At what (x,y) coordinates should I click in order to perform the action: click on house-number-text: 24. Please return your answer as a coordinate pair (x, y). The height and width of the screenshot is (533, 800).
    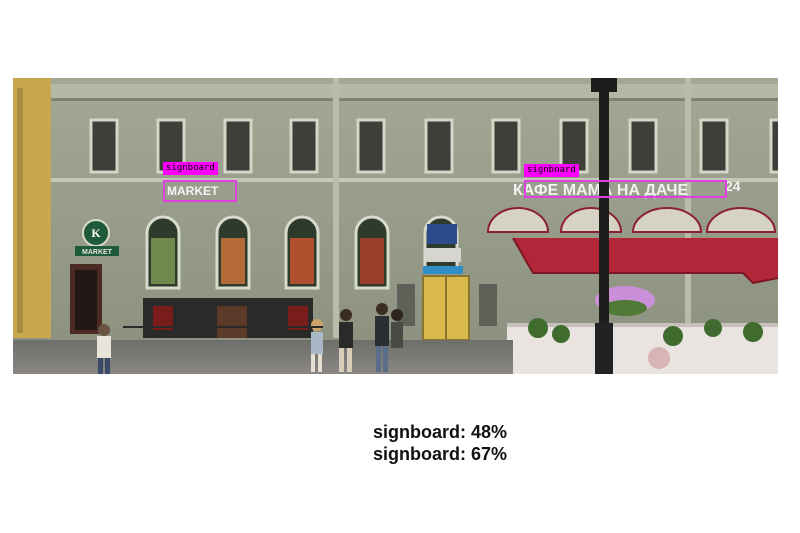
    Looking at the image, I should click on (733, 186).